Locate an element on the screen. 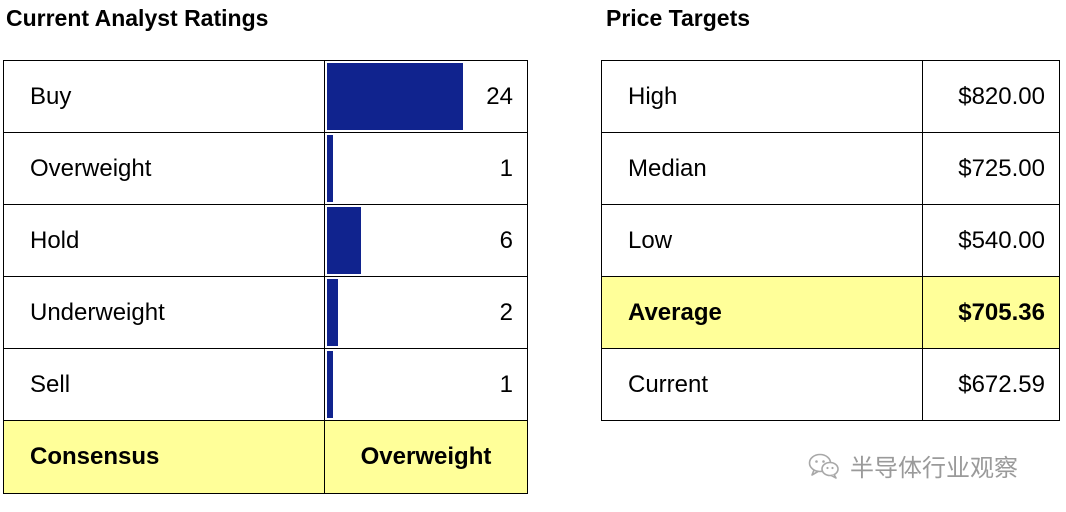 Image resolution: width=1066 pixels, height=512 pixels. rating-row-sell: Sell 1 is located at coordinates (265, 384).